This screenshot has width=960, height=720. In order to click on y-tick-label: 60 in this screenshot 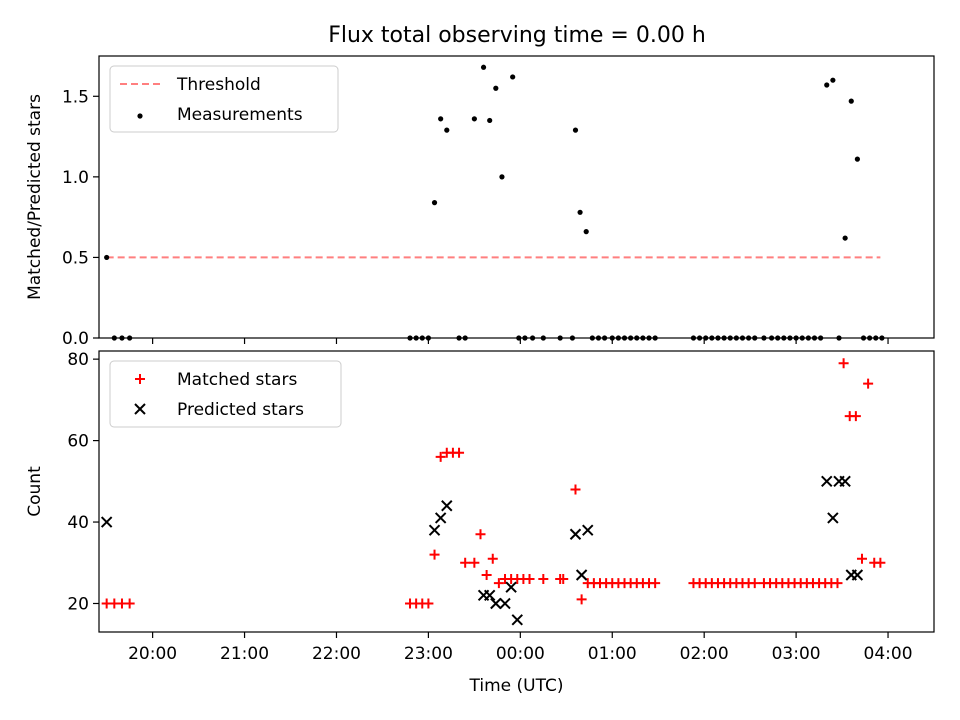, I will do `click(78, 442)`.